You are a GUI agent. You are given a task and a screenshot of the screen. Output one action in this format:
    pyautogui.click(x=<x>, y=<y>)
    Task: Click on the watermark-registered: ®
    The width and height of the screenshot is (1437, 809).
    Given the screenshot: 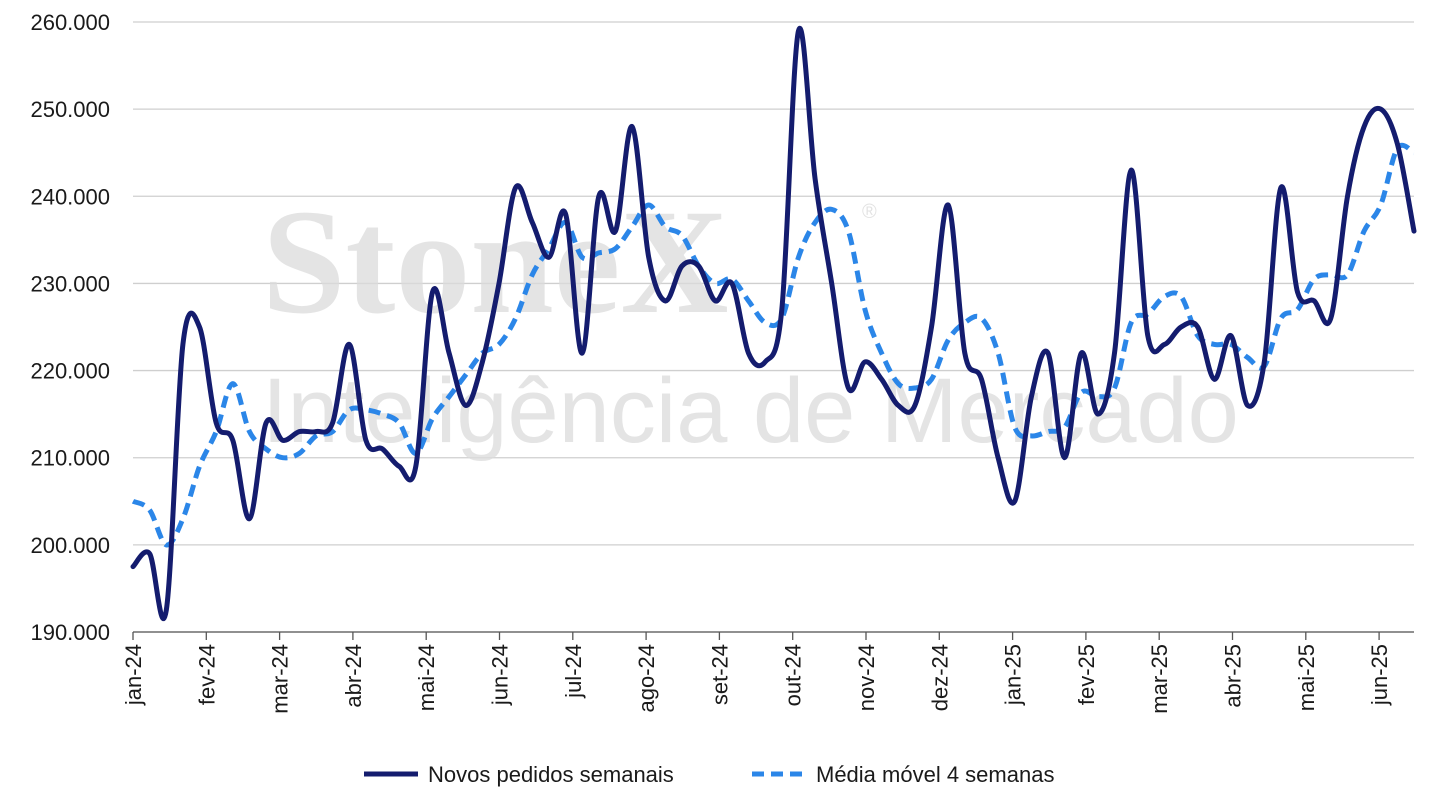 What is the action you would take?
    pyautogui.click(x=869, y=212)
    